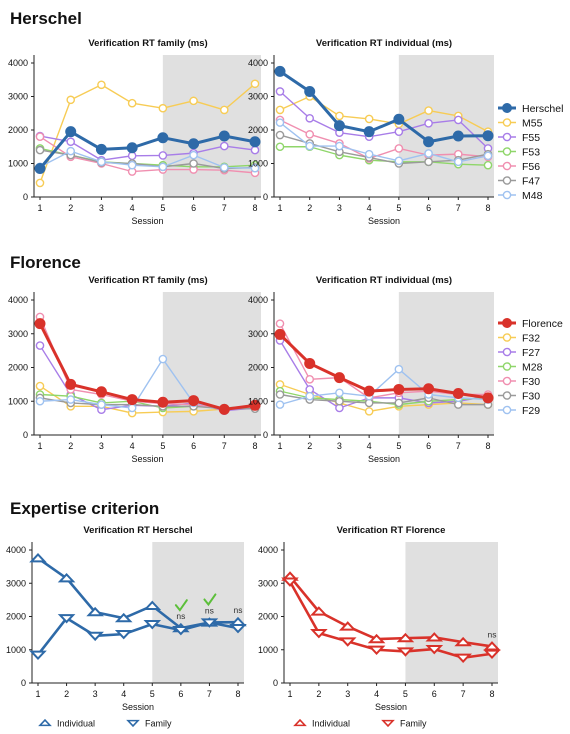  Describe the element at coordinates (531, 138) in the screenshot. I see `legend-label: F55` at that location.